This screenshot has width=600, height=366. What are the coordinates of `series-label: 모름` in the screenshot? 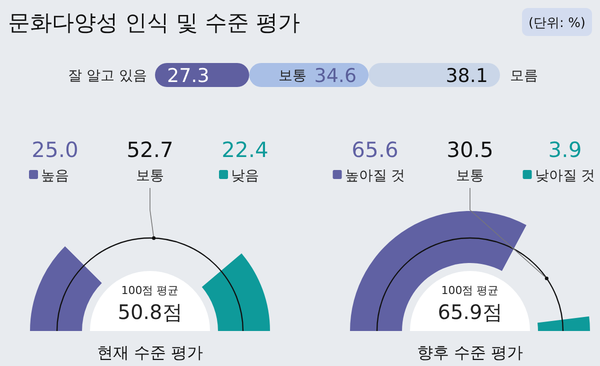 It's located at (524, 76).